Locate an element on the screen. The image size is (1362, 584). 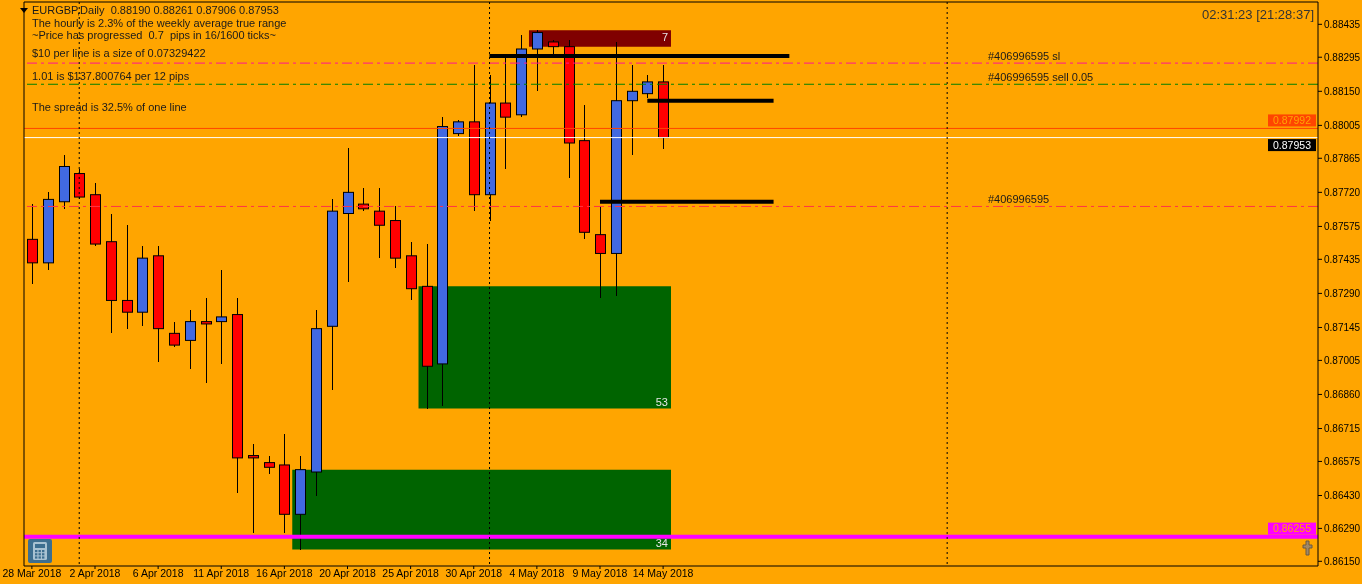
y-tick-label: 0.87865 is located at coordinates (1342, 158).